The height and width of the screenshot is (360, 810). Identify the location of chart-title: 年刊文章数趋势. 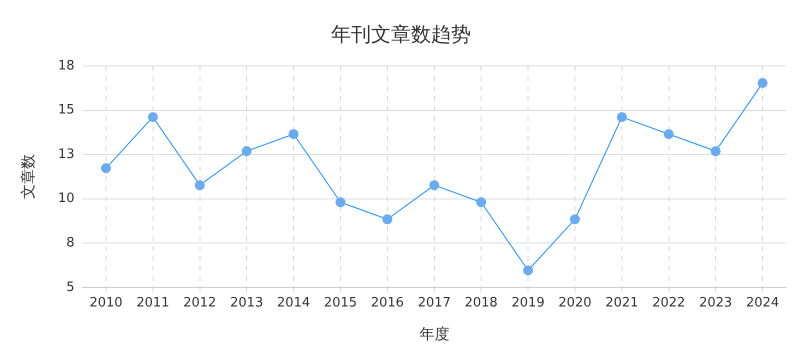
(401, 34).